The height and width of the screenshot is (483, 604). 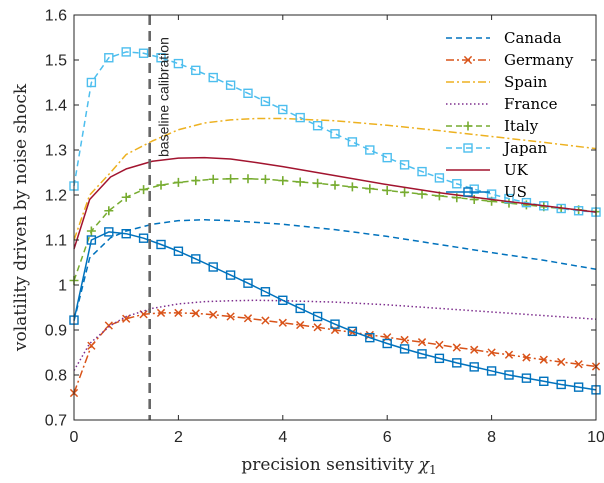 What do you see at coordinates (468, 60) in the screenshot?
I see `legend-marker-germany` at bounding box center [468, 60].